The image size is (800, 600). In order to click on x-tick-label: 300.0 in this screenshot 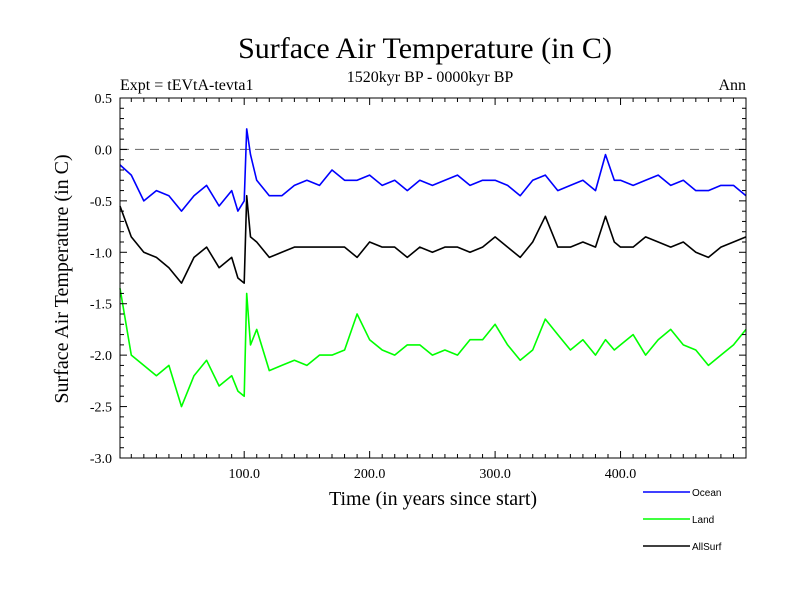, I will do `click(495, 474)`.